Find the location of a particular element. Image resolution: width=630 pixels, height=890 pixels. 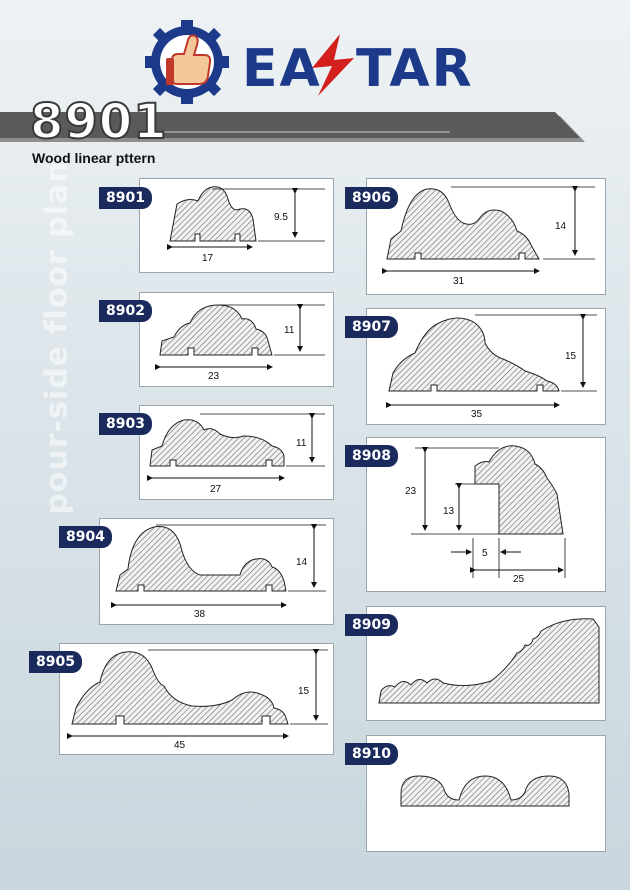

profile-drawing: 15 45 is located at coordinates (197, 700).